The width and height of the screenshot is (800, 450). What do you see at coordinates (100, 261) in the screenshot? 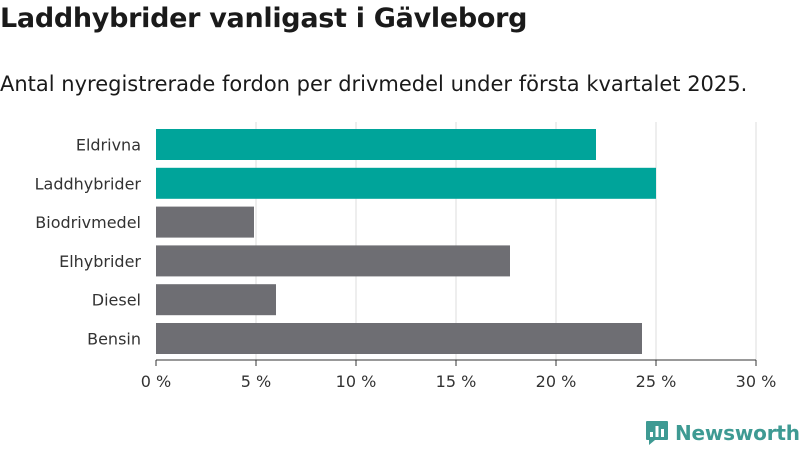
I see `category-label: Elhybrider` at bounding box center [100, 261].